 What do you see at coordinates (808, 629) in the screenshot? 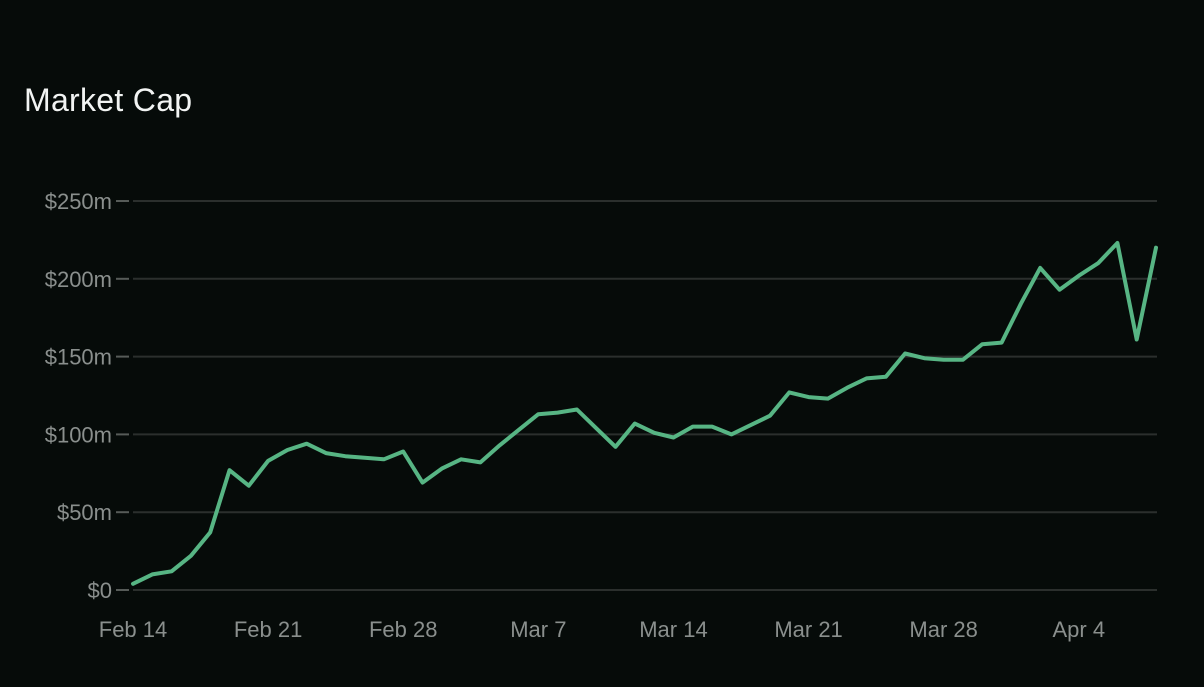
I see `x-axis-label: Mar 21` at bounding box center [808, 629].